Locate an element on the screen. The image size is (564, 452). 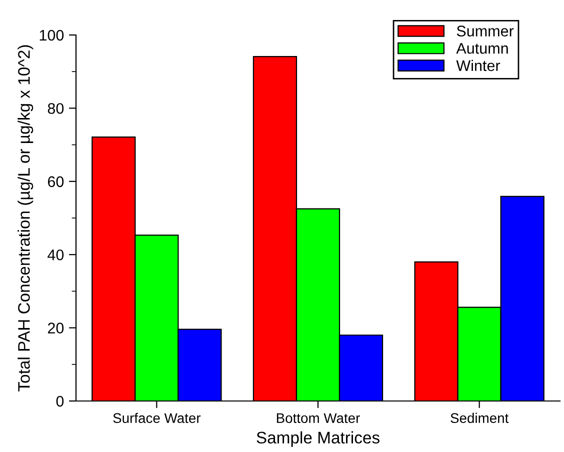
y-tick-label: 20 is located at coordinates (56, 328).